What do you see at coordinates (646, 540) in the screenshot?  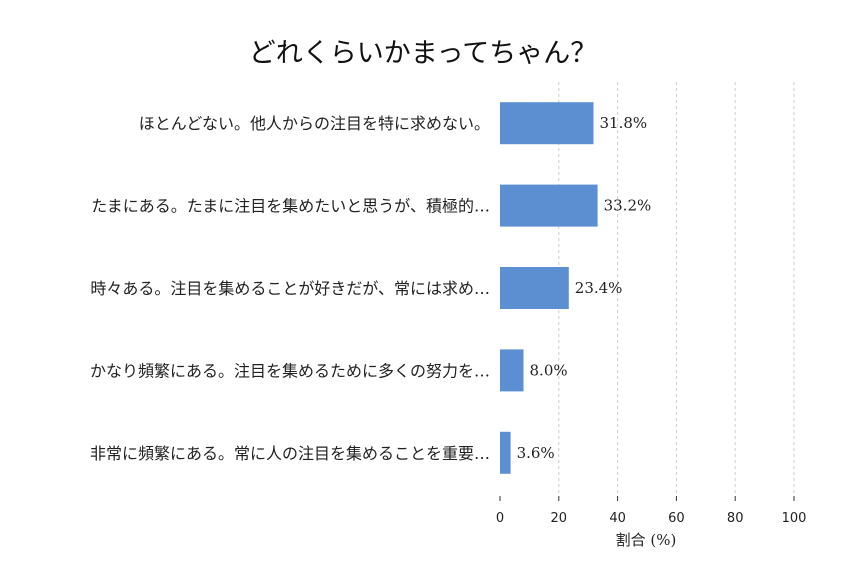 I see `x-axis-label: 割合 (%)` at bounding box center [646, 540].